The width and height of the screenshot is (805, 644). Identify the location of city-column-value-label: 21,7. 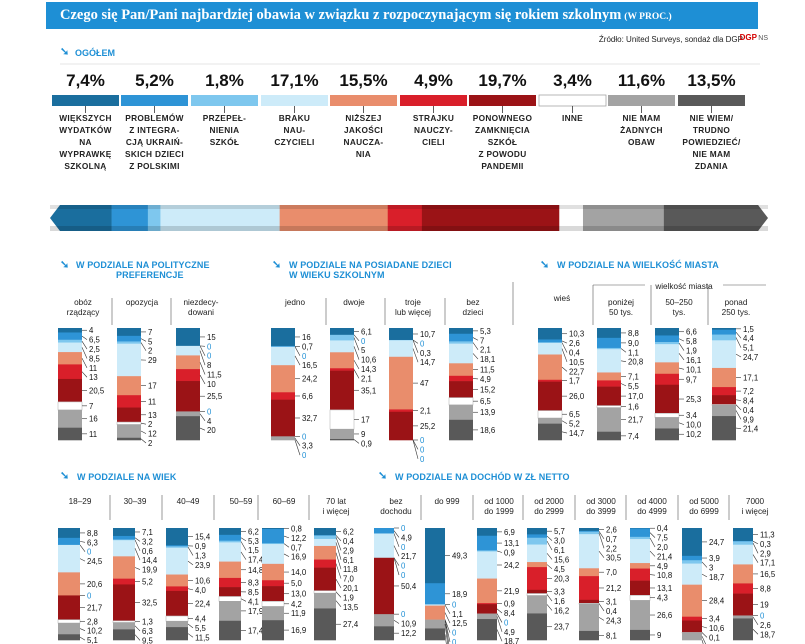
(635, 420).